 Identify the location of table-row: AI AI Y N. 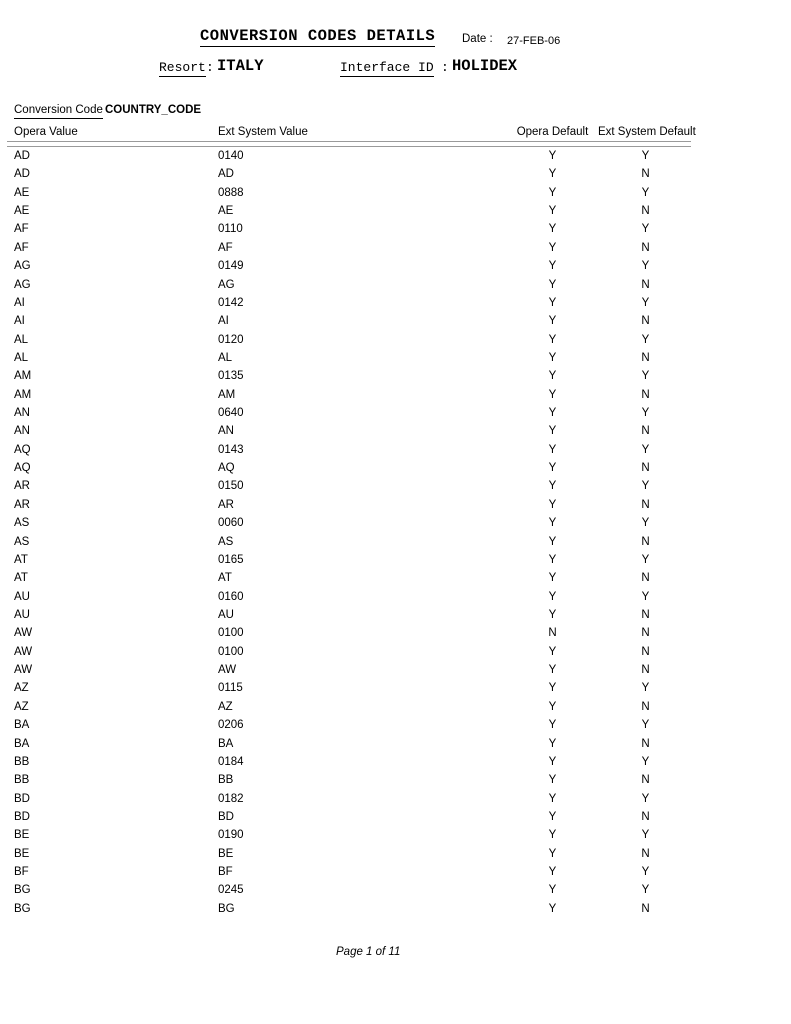
(395, 321).